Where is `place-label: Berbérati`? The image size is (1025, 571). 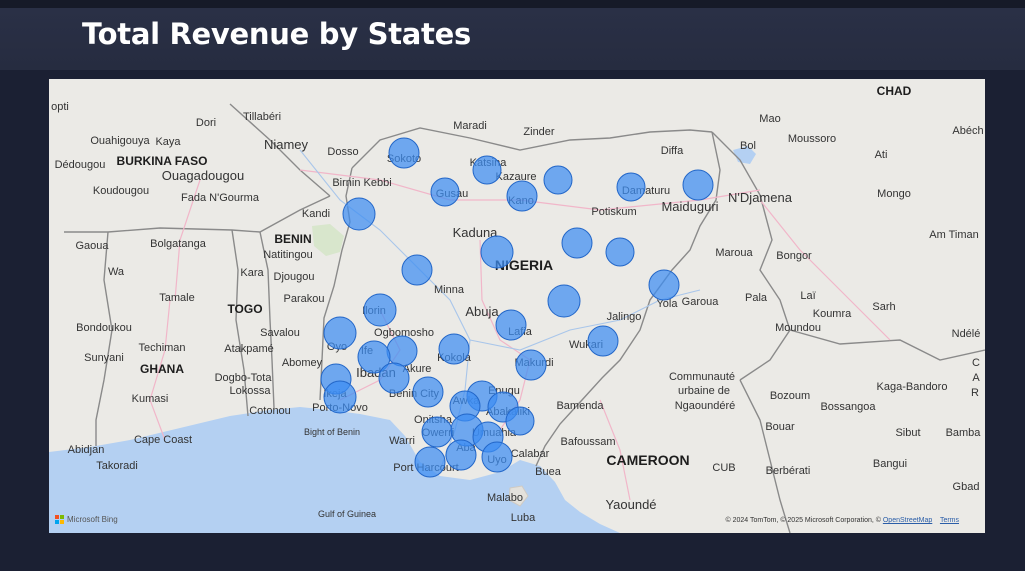
place-label: Berbérati is located at coordinates (788, 471).